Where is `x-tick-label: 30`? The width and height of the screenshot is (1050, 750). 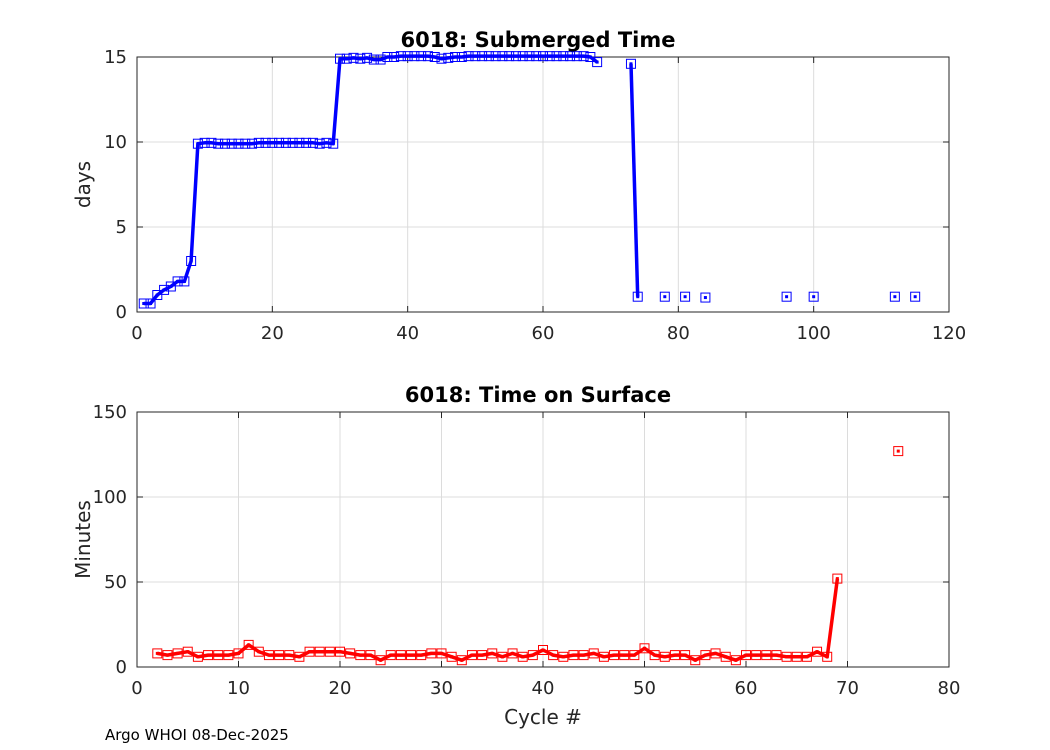 x-tick-label: 30 is located at coordinates (441, 688).